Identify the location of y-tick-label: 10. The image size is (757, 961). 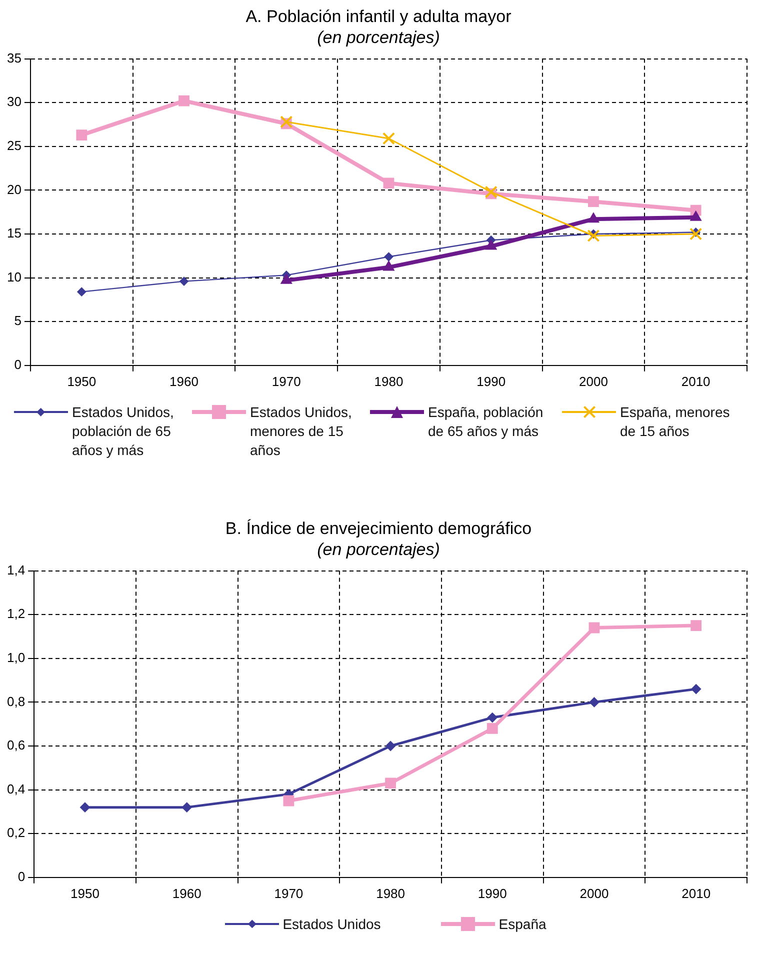
(14, 276).